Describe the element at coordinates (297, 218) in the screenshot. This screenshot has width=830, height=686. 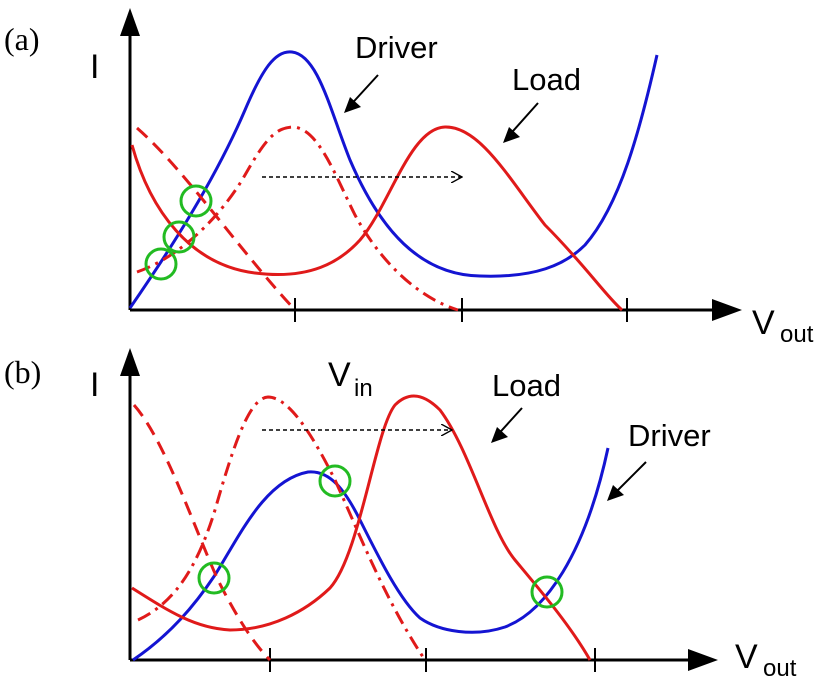
I see `panel-a-load-curve-dashdot` at that location.